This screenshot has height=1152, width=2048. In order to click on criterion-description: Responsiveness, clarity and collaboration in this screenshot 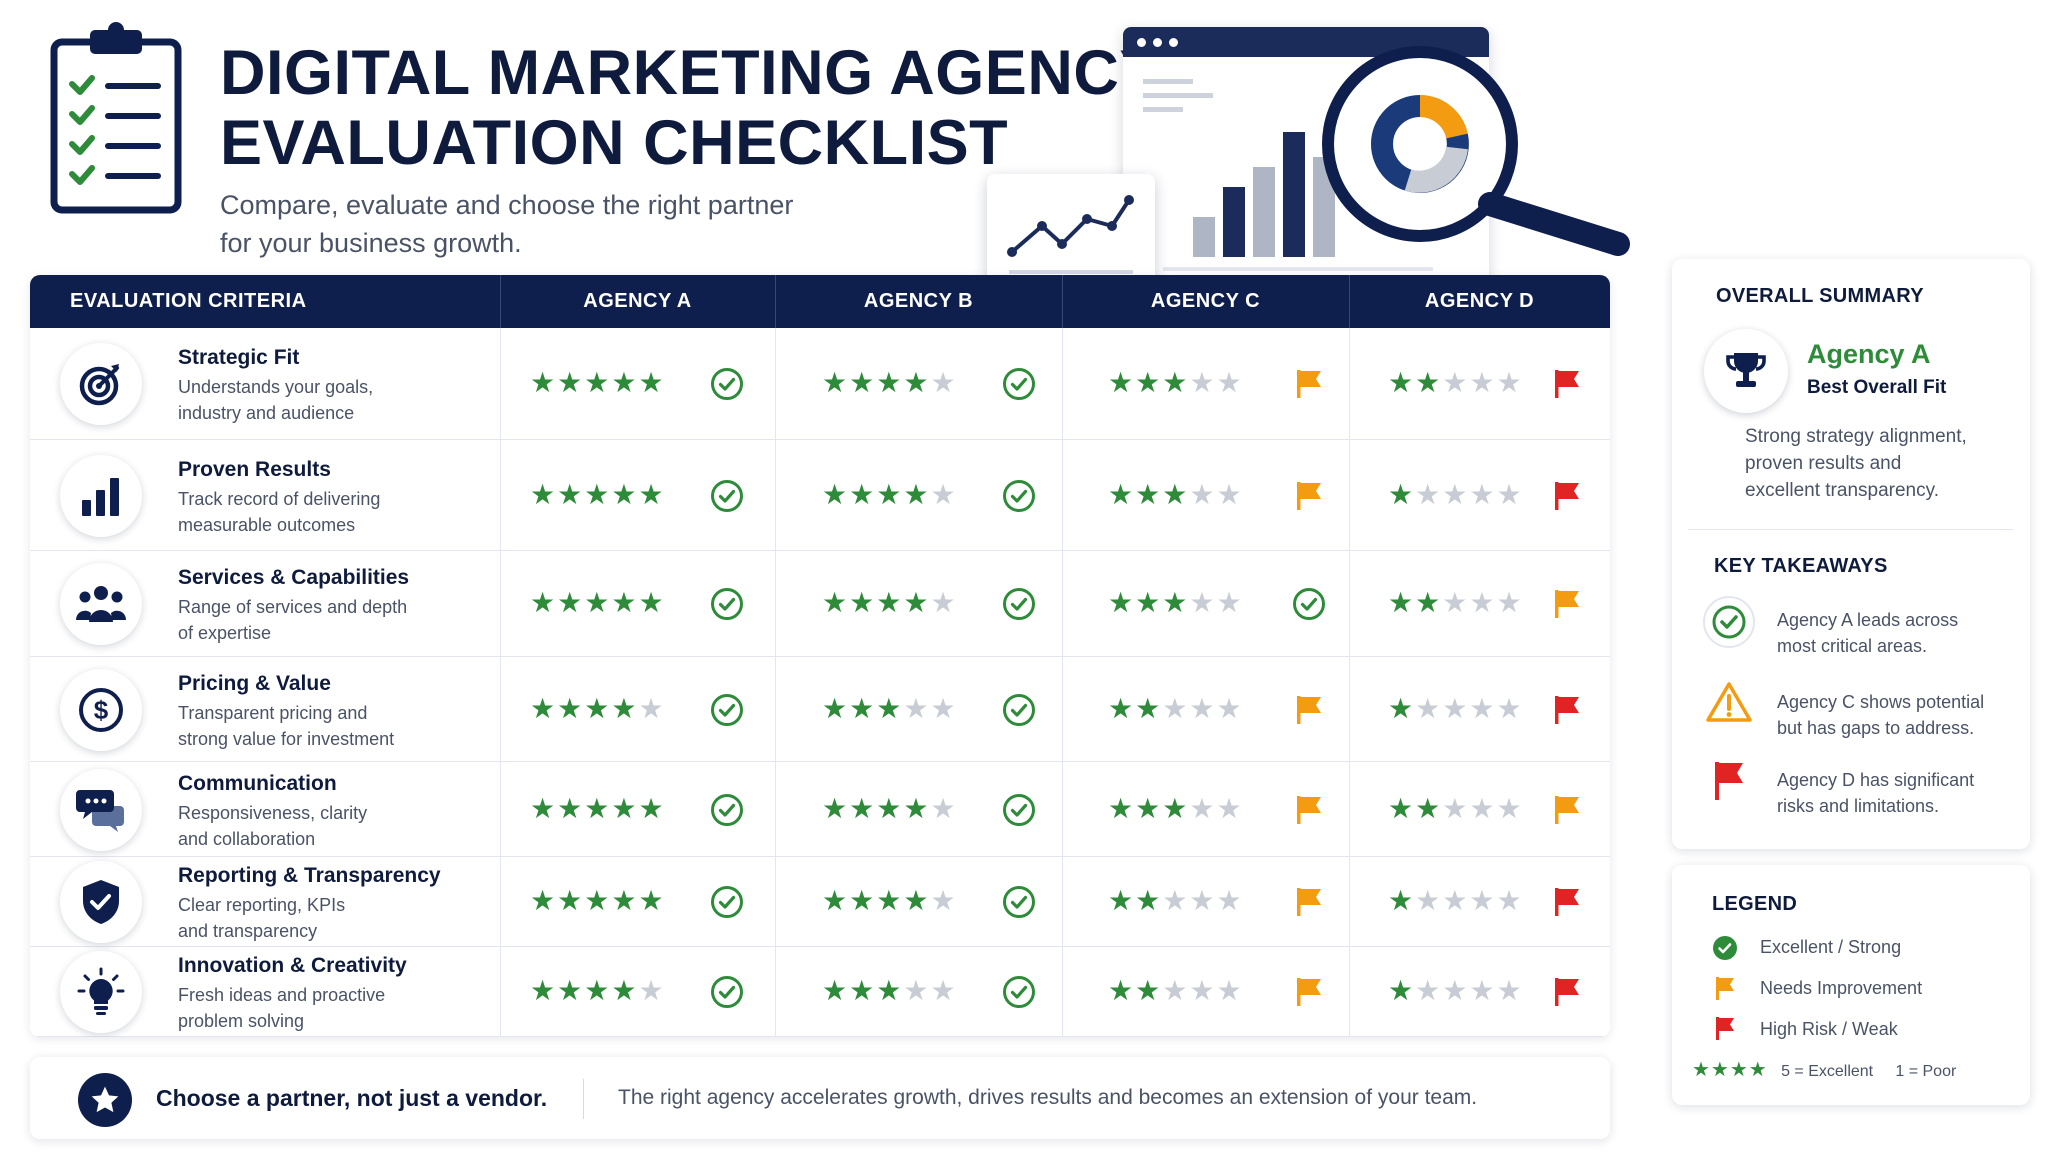, I will do `click(303, 826)`.